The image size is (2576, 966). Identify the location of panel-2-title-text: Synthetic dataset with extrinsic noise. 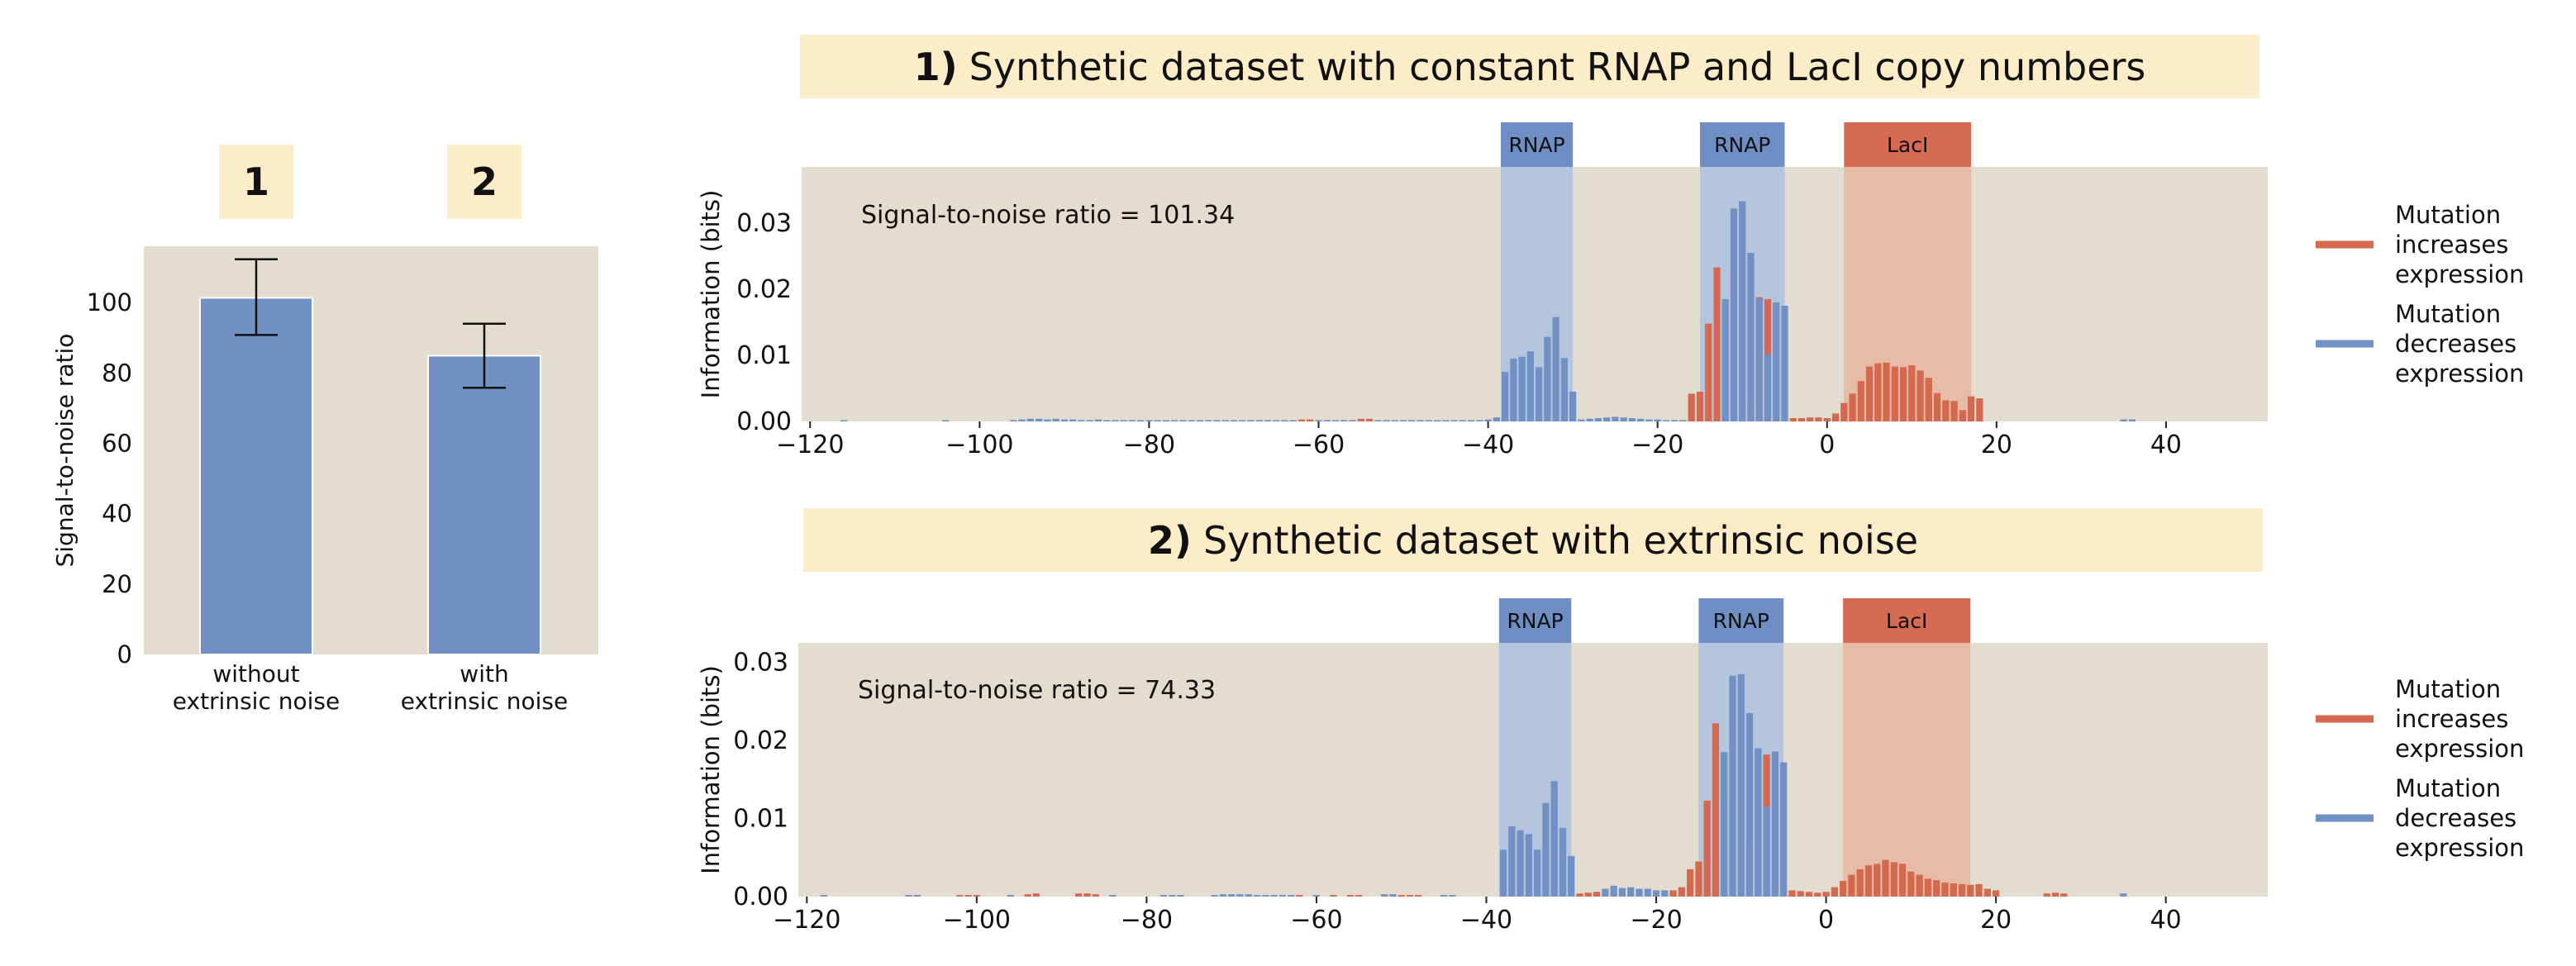
(1561, 540).